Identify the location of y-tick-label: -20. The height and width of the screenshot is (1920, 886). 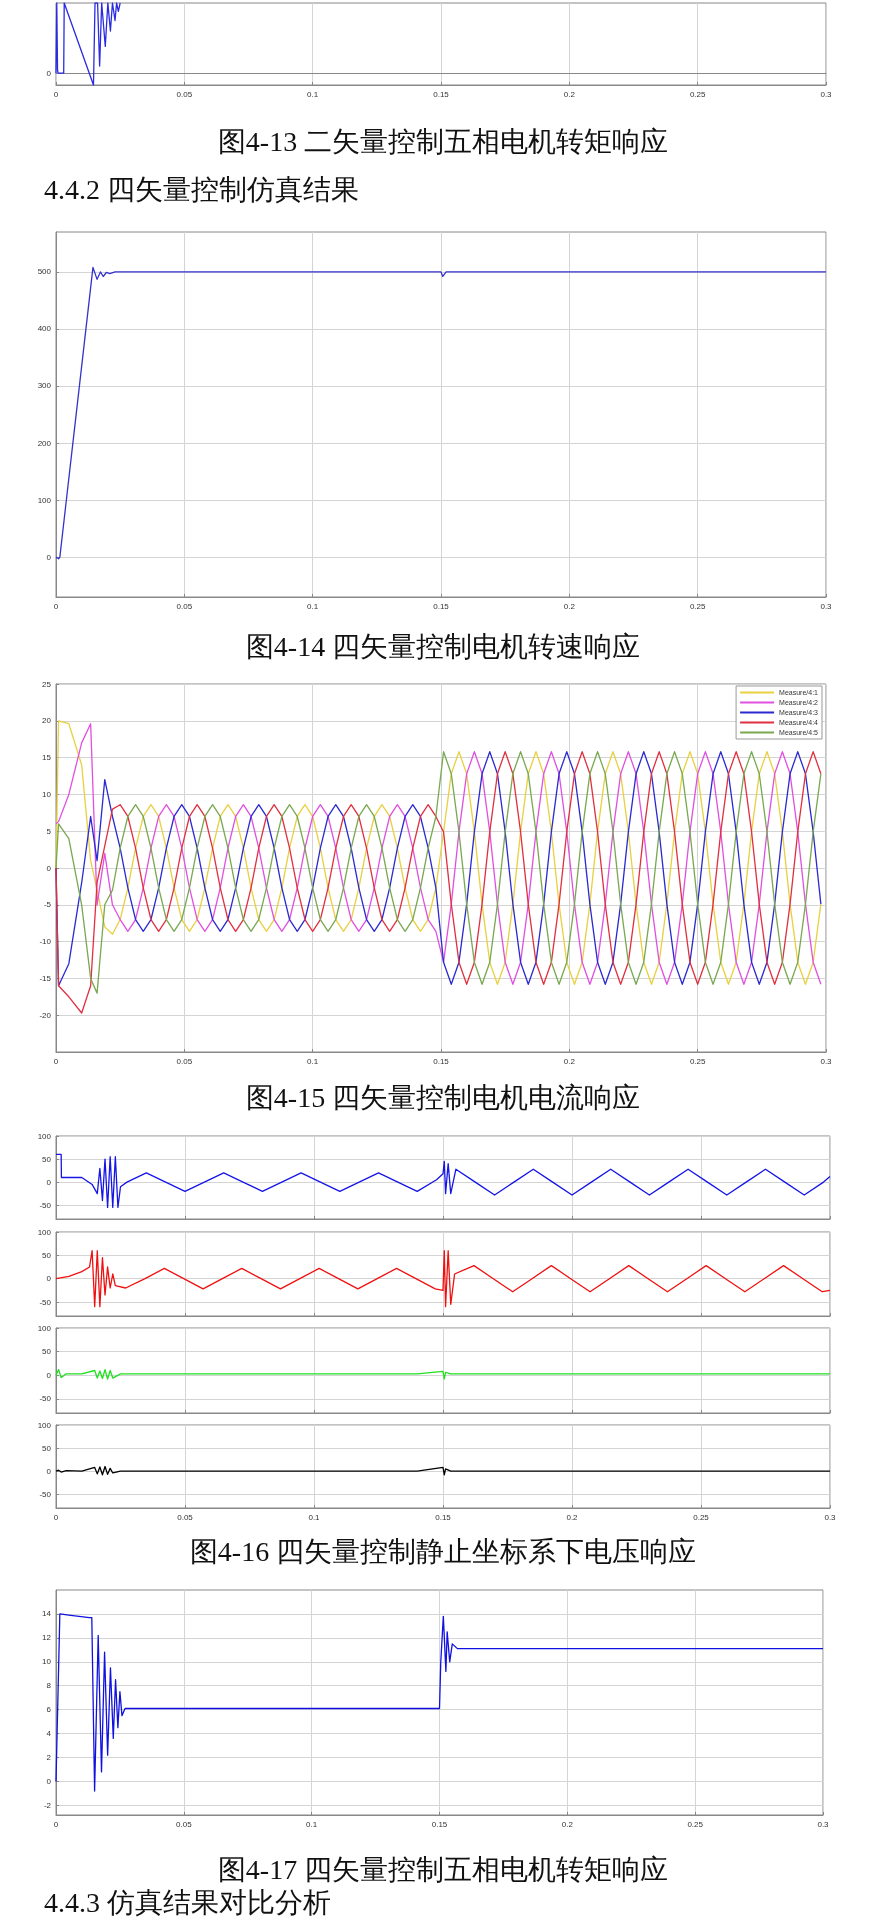
(45, 1015).